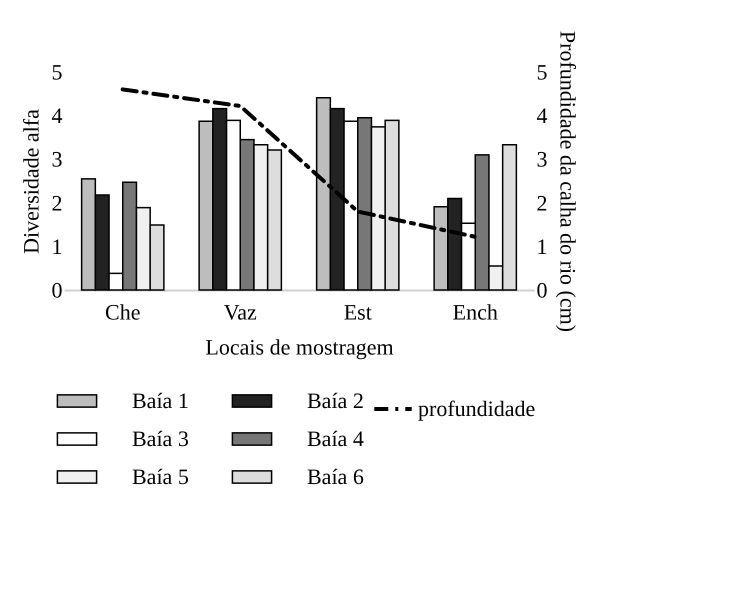 The image size is (751, 601). Describe the element at coordinates (542, 203) in the screenshot. I see `y2-tick-label: 2` at that location.